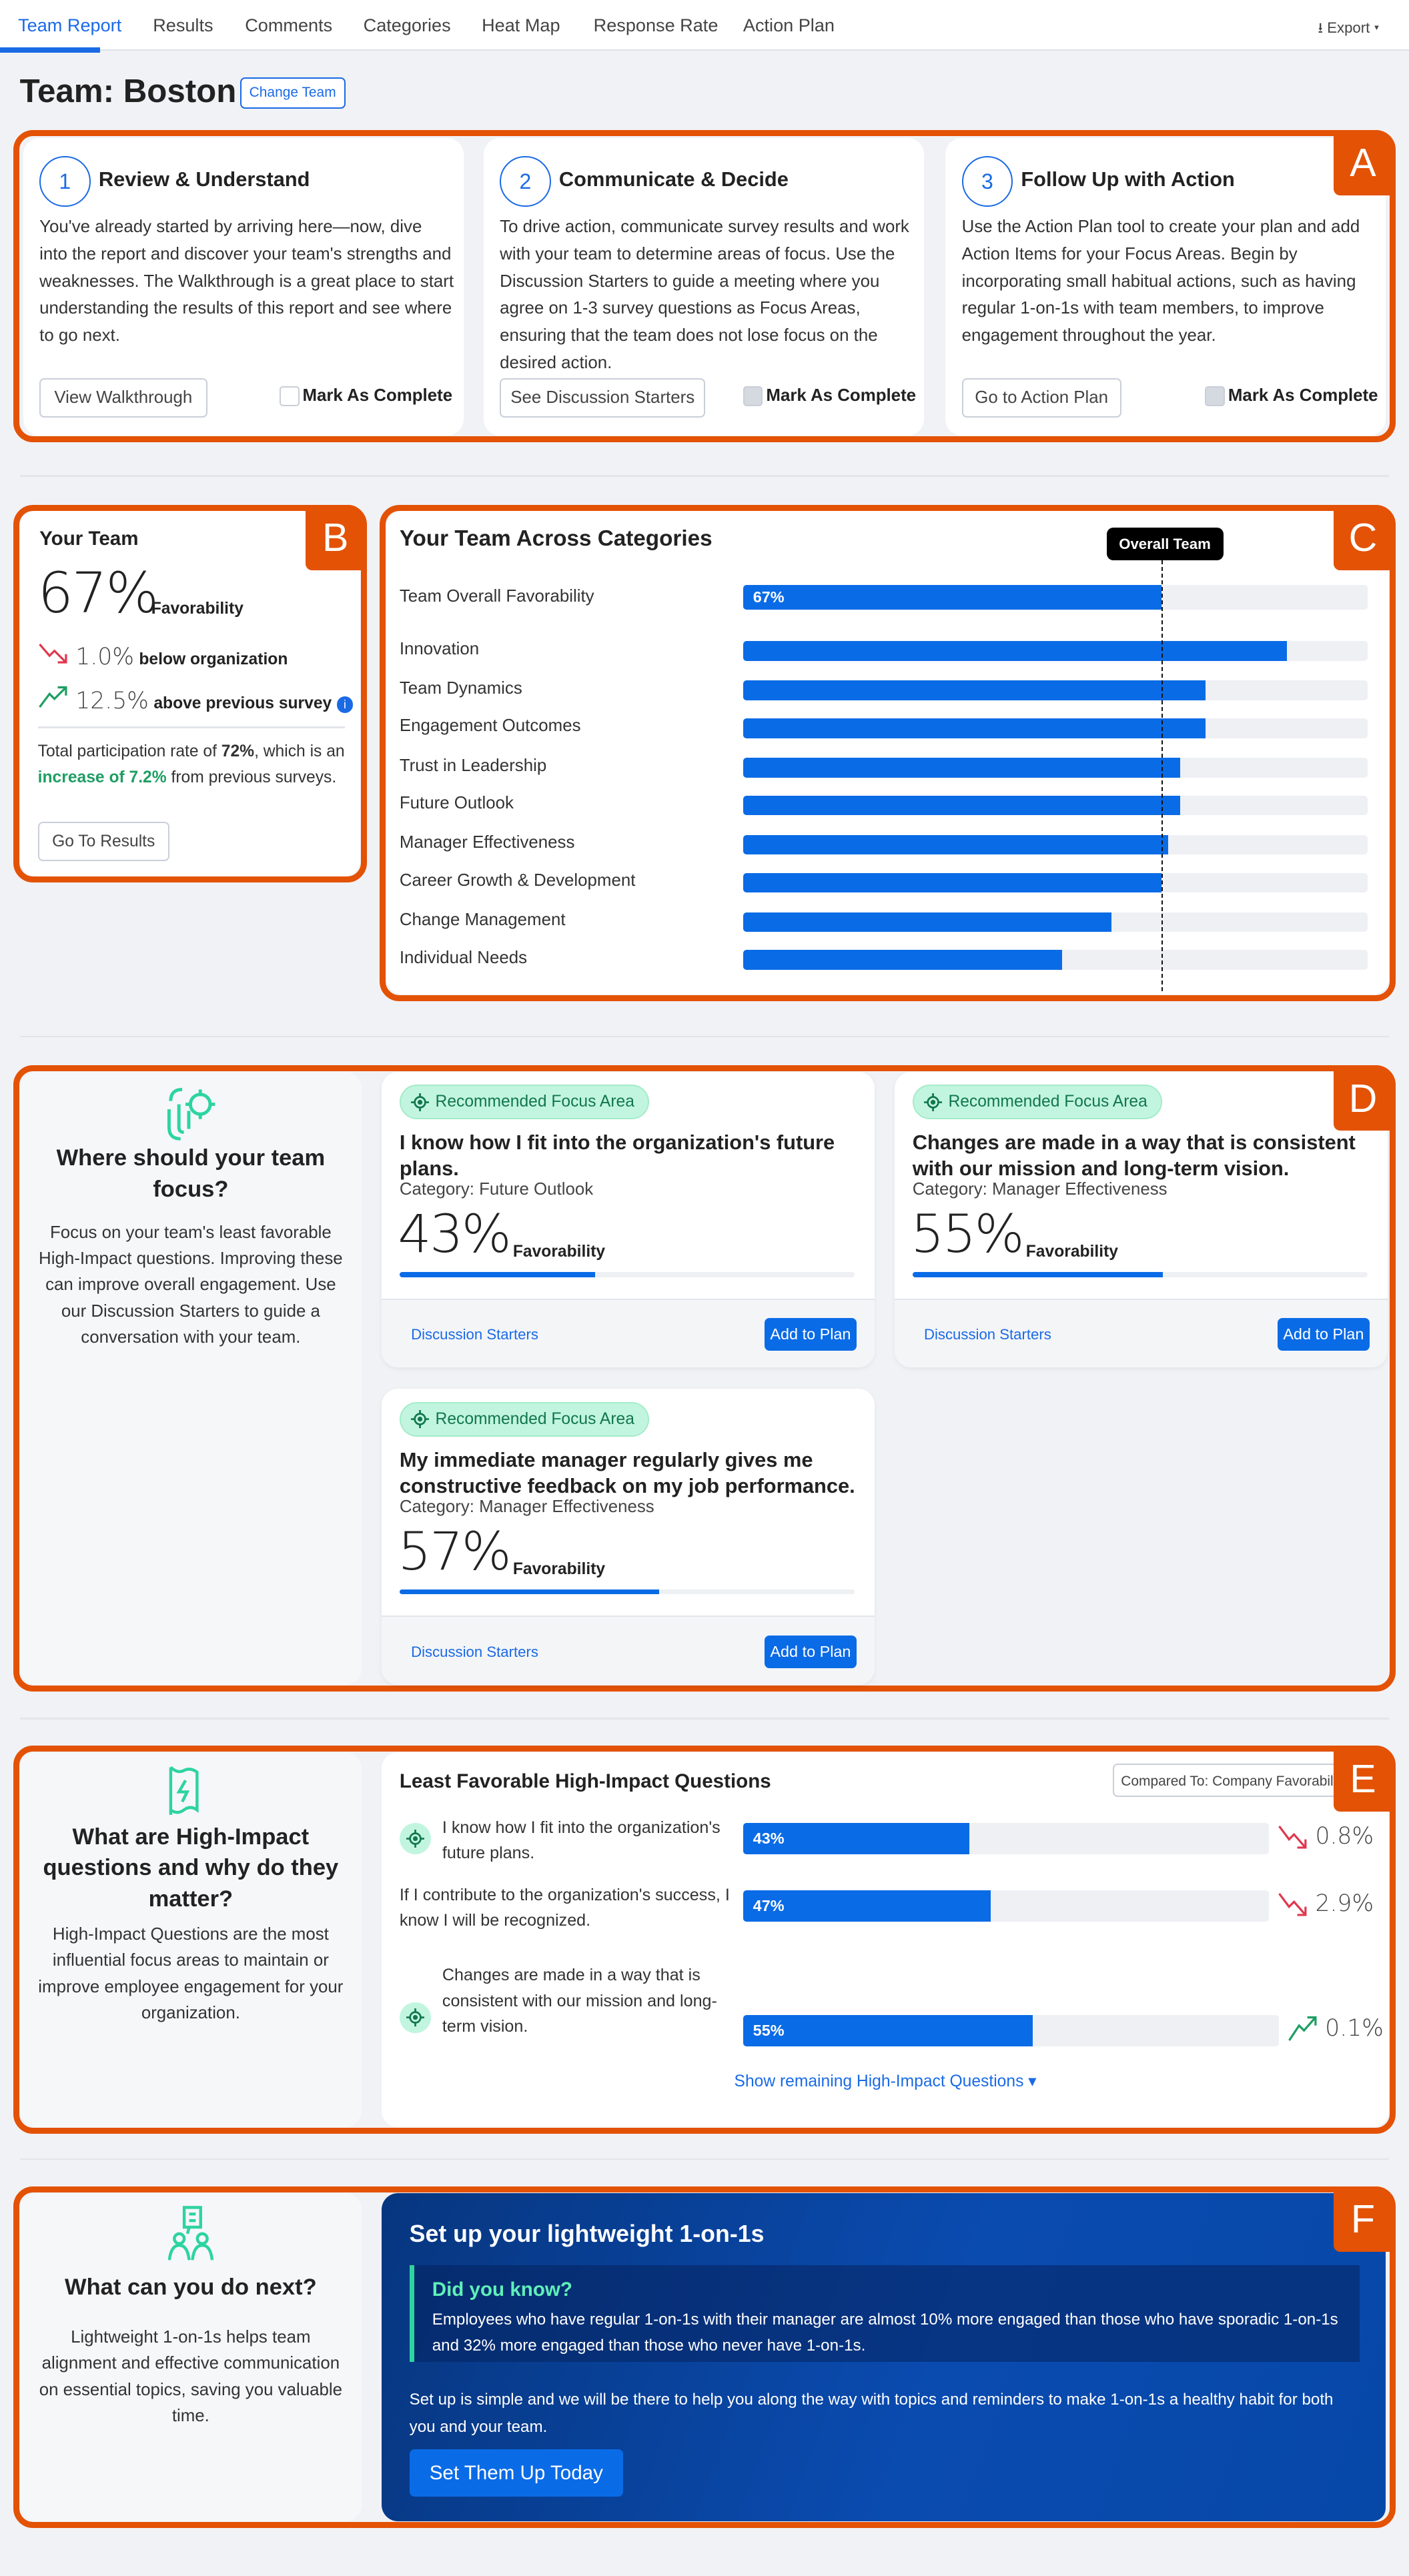  What do you see at coordinates (525, 181) in the screenshot?
I see `step-number: 2` at bounding box center [525, 181].